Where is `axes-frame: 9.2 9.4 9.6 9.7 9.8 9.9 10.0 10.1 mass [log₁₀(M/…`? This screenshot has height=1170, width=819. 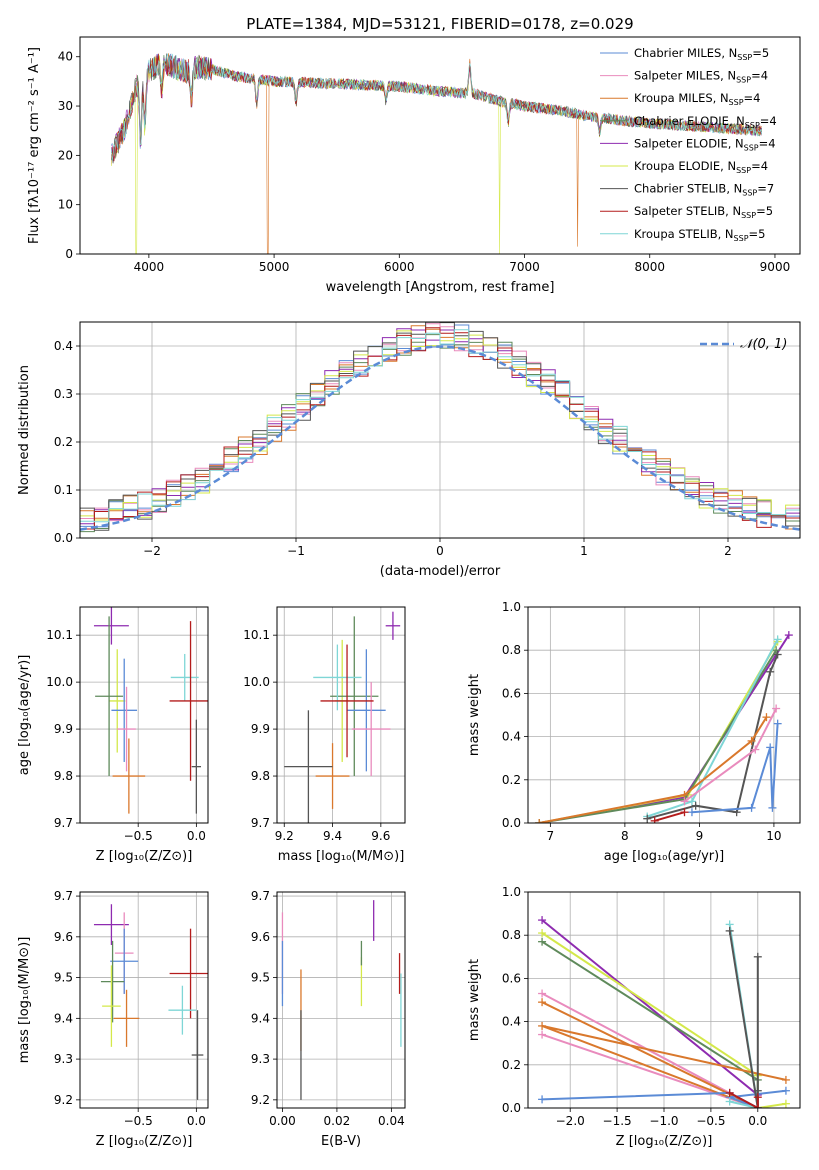 axes-frame: 9.2 9.4 9.6 9.7 9.8 9.9 10.0 10.1 mass [log₁₀(M/… is located at coordinates (324, 735).